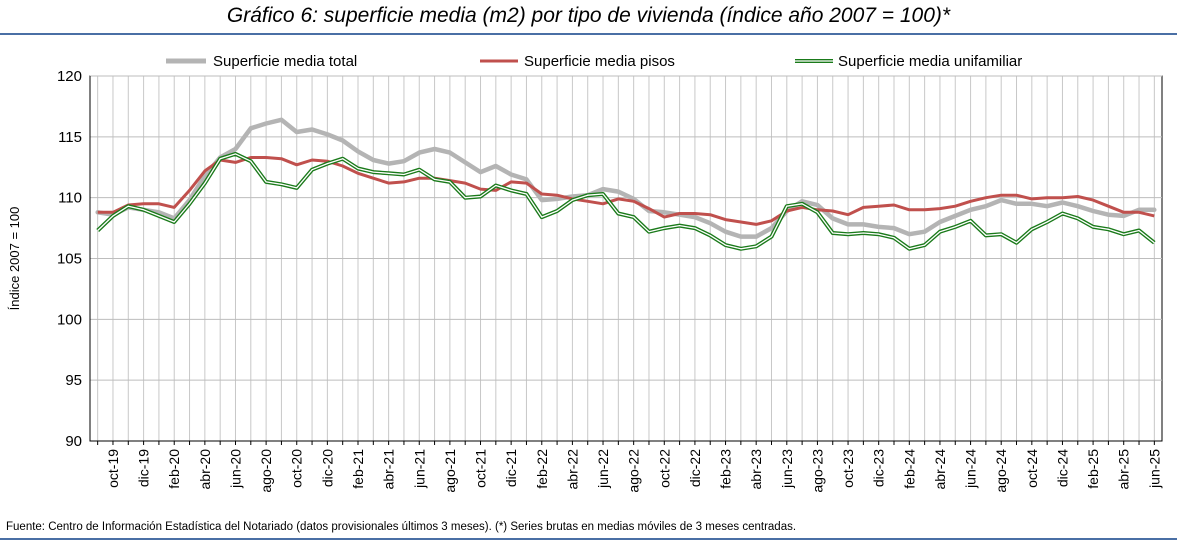 The image size is (1177, 543). Describe the element at coordinates (588, 34) in the screenshot. I see `title-divider` at that location.